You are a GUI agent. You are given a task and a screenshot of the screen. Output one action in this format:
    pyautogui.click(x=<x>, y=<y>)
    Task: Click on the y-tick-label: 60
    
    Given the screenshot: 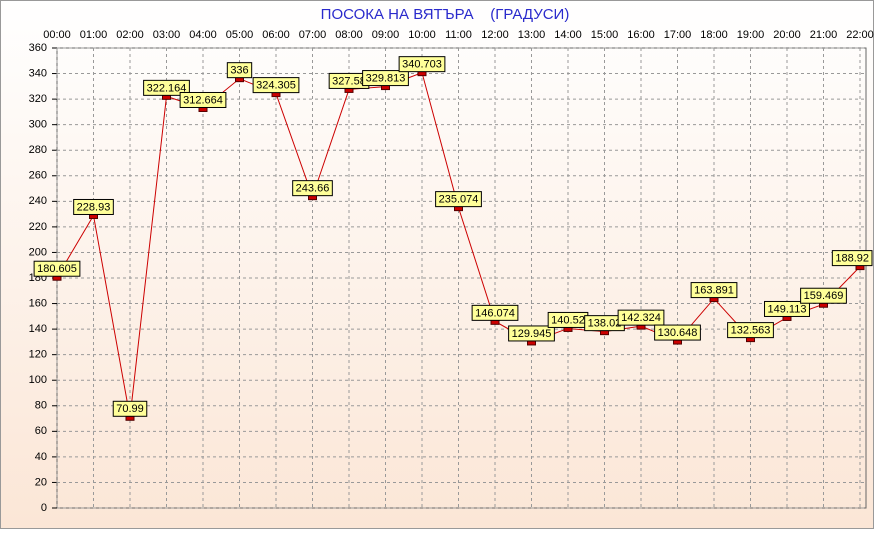 What is the action you would take?
    pyautogui.click(x=41, y=431)
    